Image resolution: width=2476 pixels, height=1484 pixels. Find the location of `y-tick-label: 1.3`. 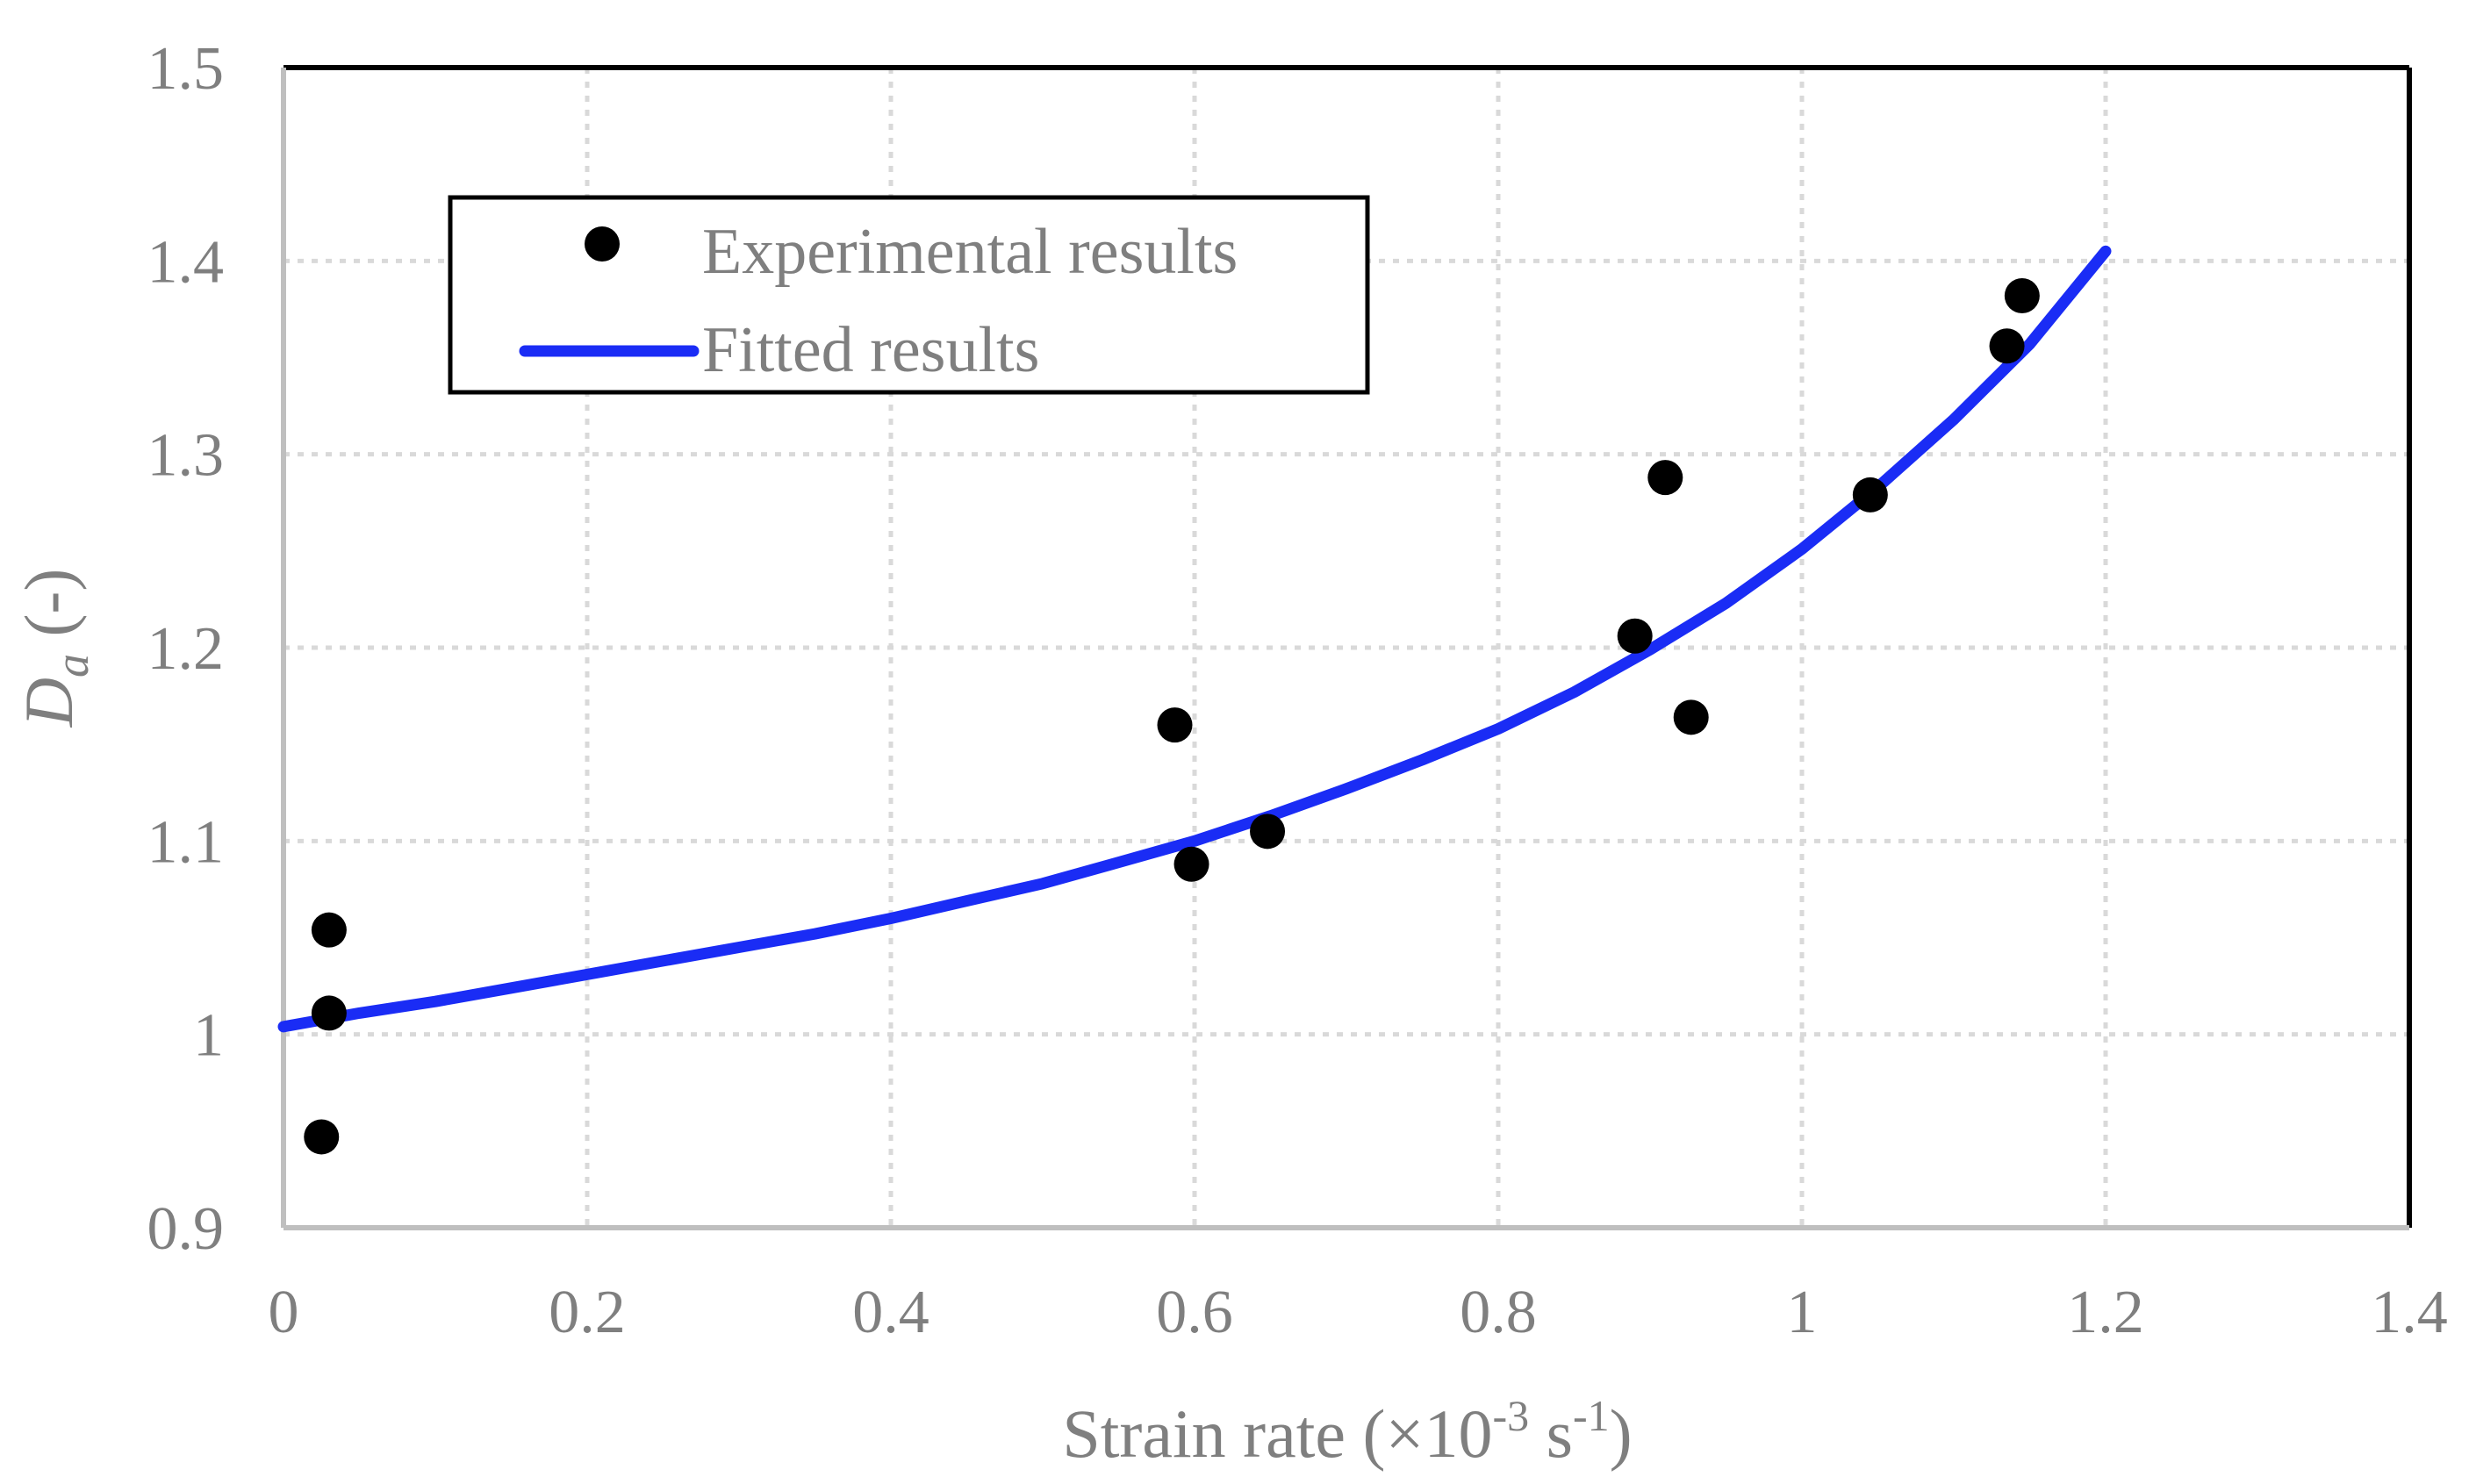

y-tick-label: 1.3 is located at coordinates (186, 456).